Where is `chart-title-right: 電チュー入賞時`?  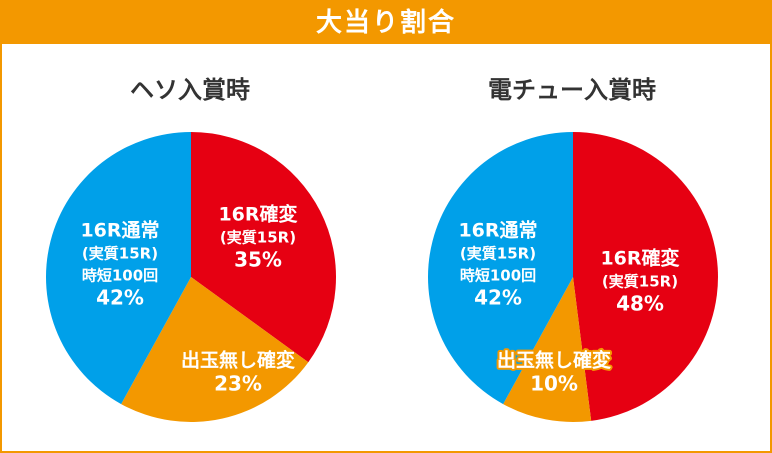
chart-title-right: 電チュー入賞時 is located at coordinates (572, 90).